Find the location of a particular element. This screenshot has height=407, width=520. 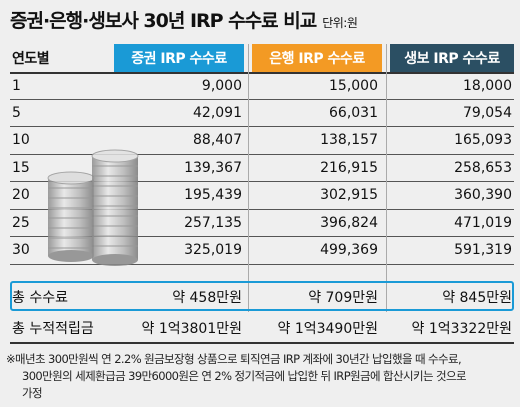

total-life: 약 845만원 is located at coordinates (477, 298).